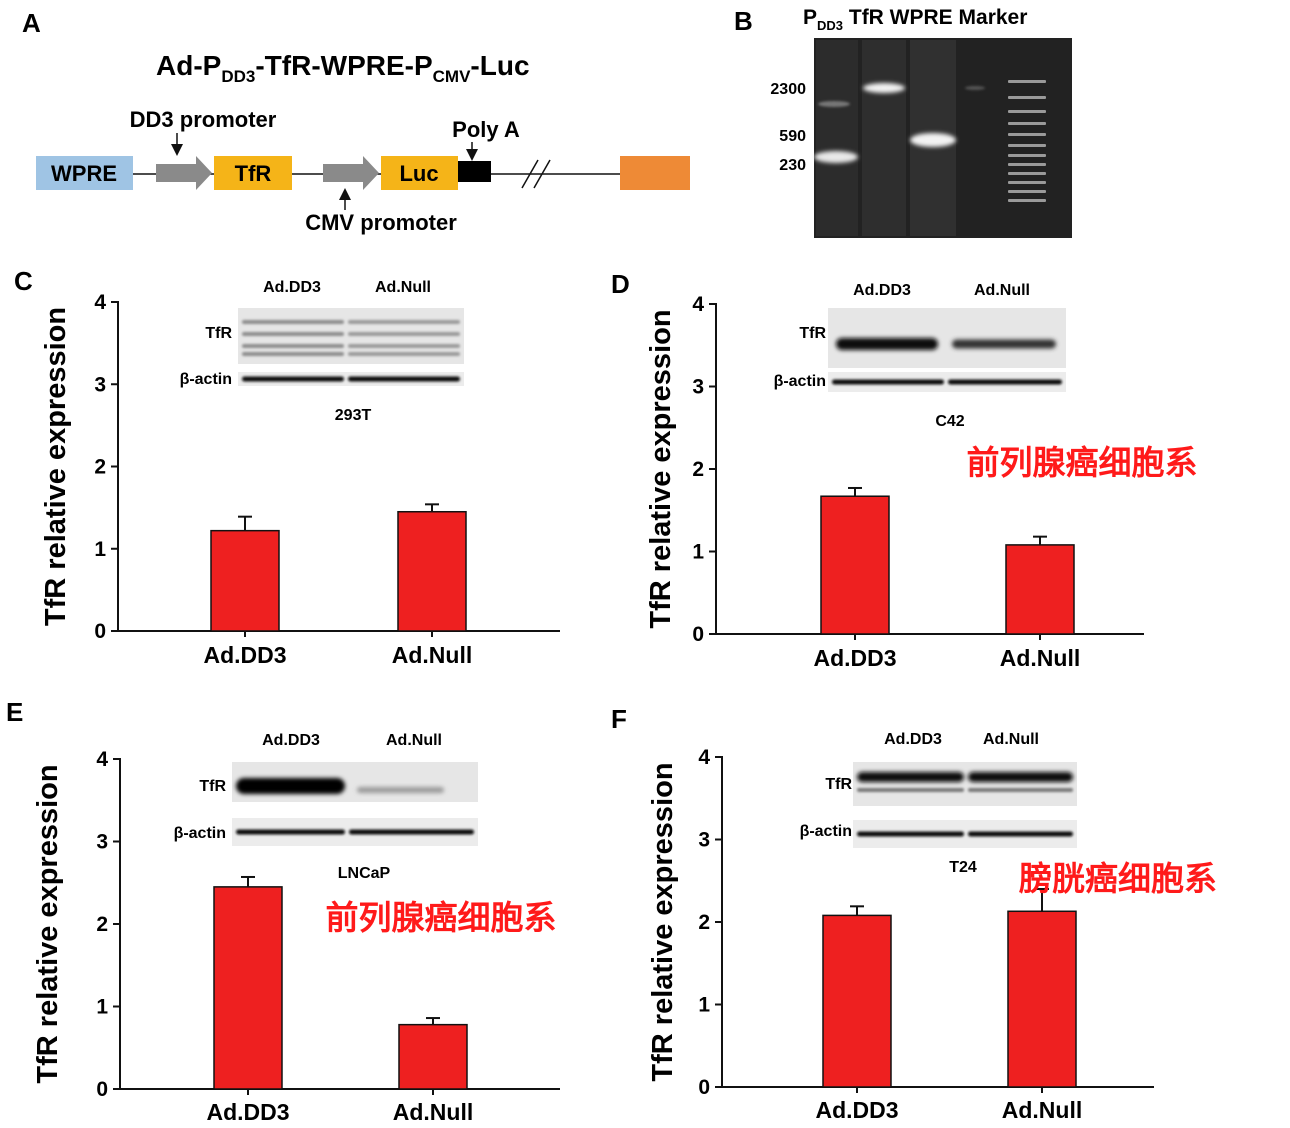  I want to click on cell-line-label: LNCaP, so click(364, 873).